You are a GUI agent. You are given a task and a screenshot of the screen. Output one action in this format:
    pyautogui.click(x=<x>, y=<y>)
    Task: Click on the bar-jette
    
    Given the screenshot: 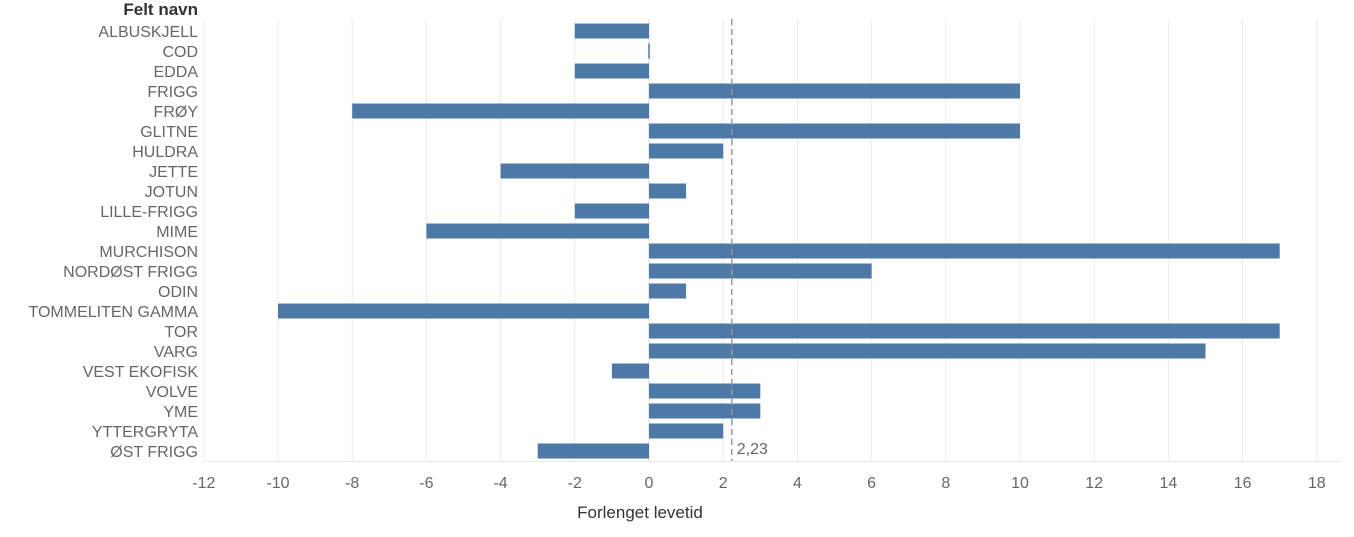 What is the action you would take?
    pyautogui.click(x=574, y=171)
    